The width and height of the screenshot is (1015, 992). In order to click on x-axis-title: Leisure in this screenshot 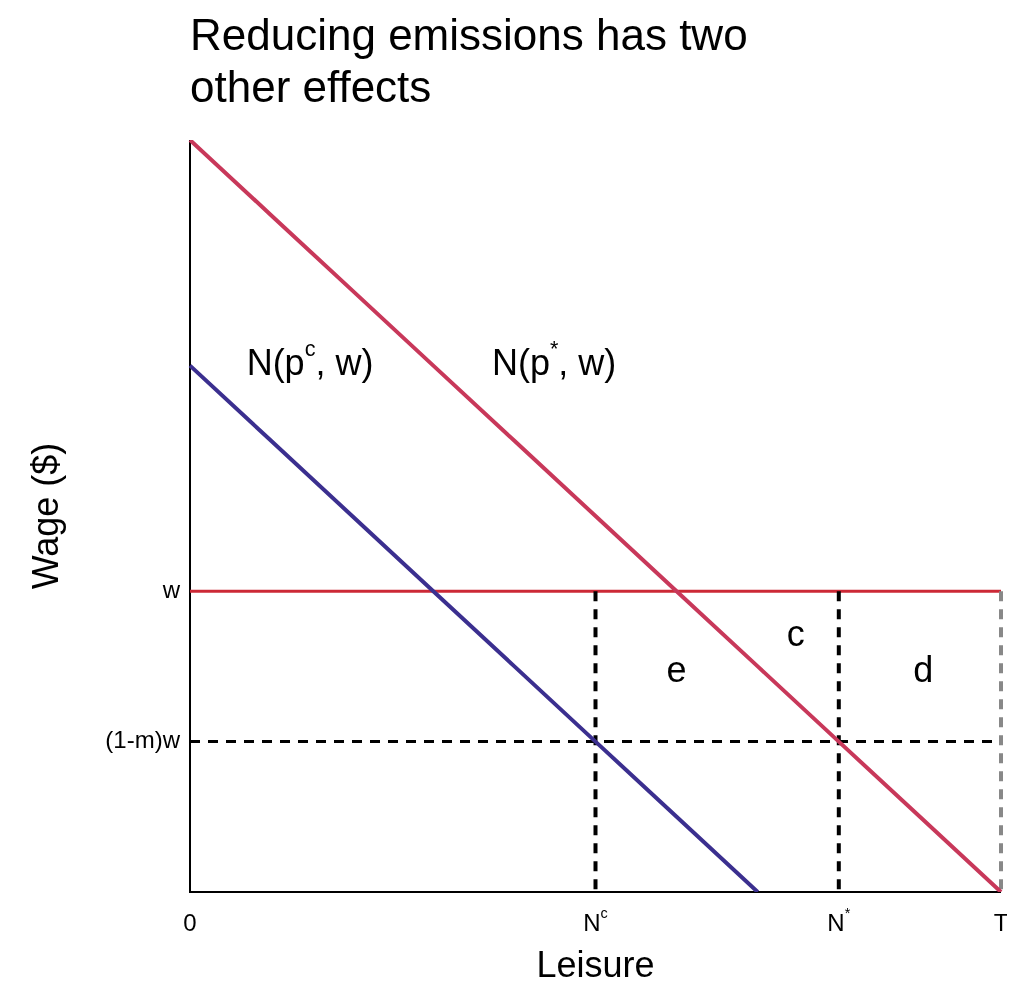, I will do `click(595, 964)`.